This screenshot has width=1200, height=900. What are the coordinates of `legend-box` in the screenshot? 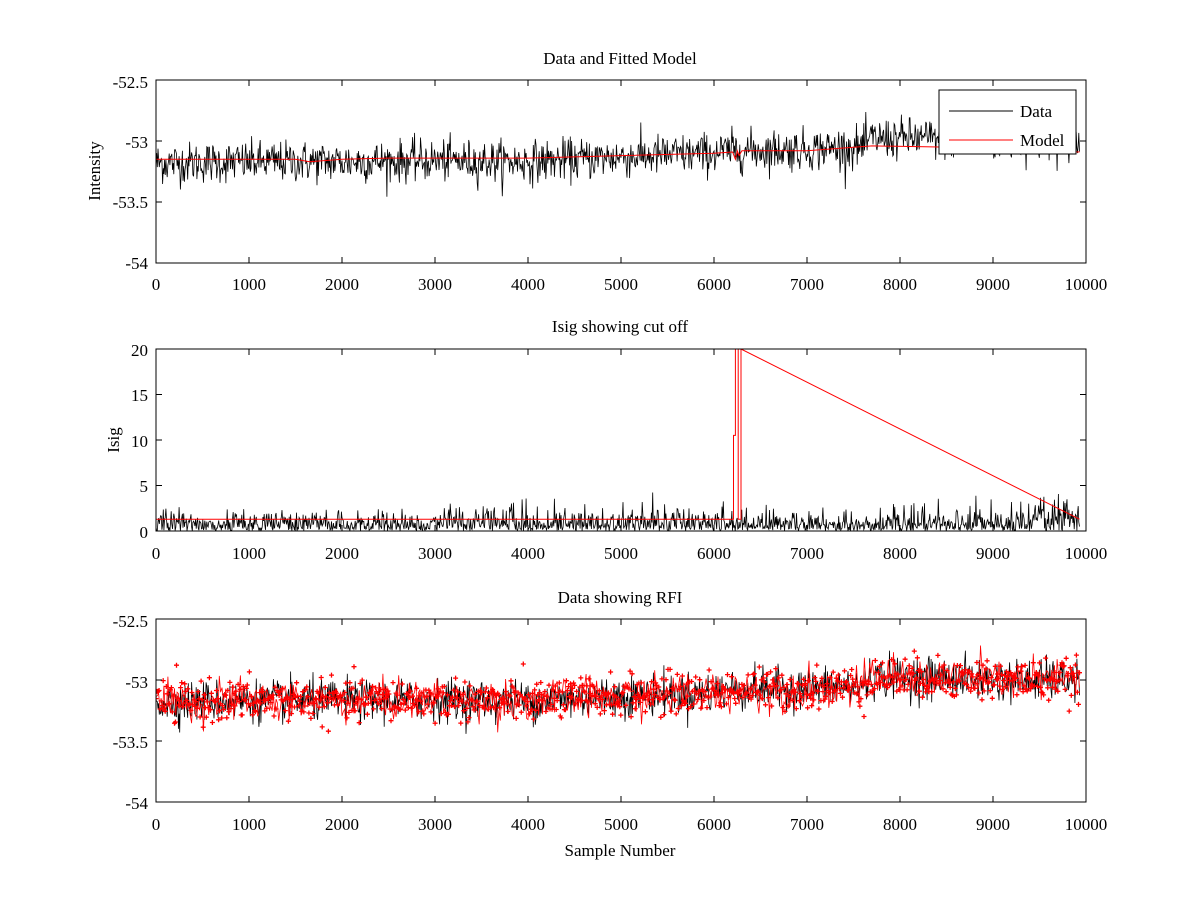 It's located at (1007, 122).